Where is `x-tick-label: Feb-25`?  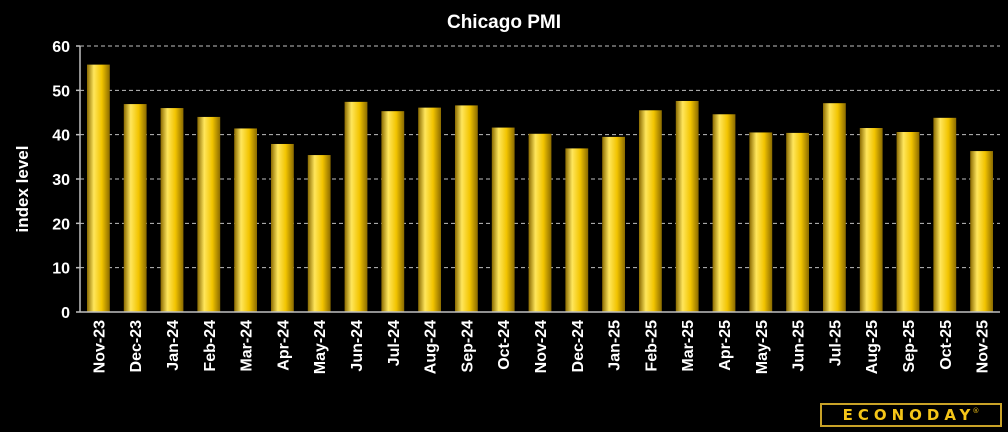 x-tick-label: Feb-25 is located at coordinates (651, 346).